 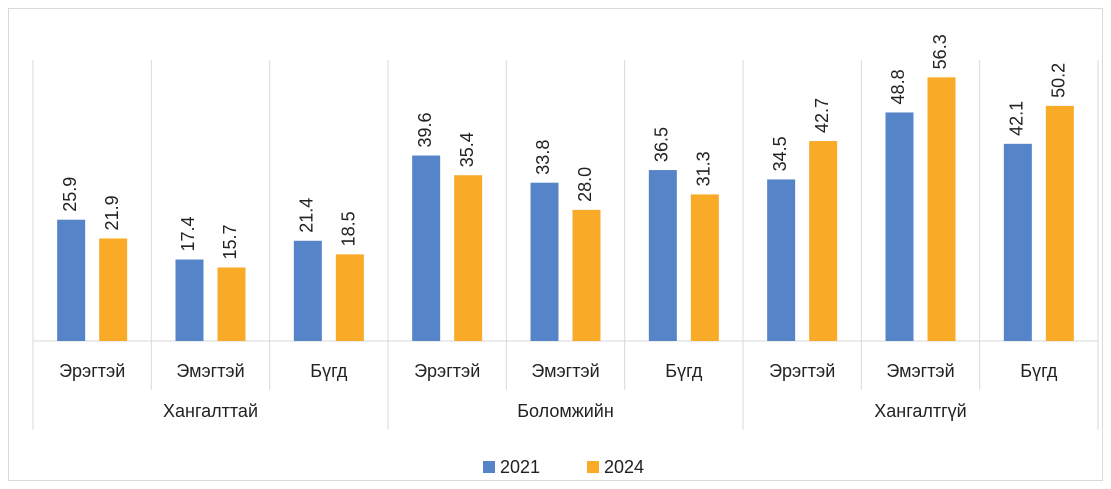 What do you see at coordinates (210, 411) in the screenshot?
I see `group-label: Хангалттай` at bounding box center [210, 411].